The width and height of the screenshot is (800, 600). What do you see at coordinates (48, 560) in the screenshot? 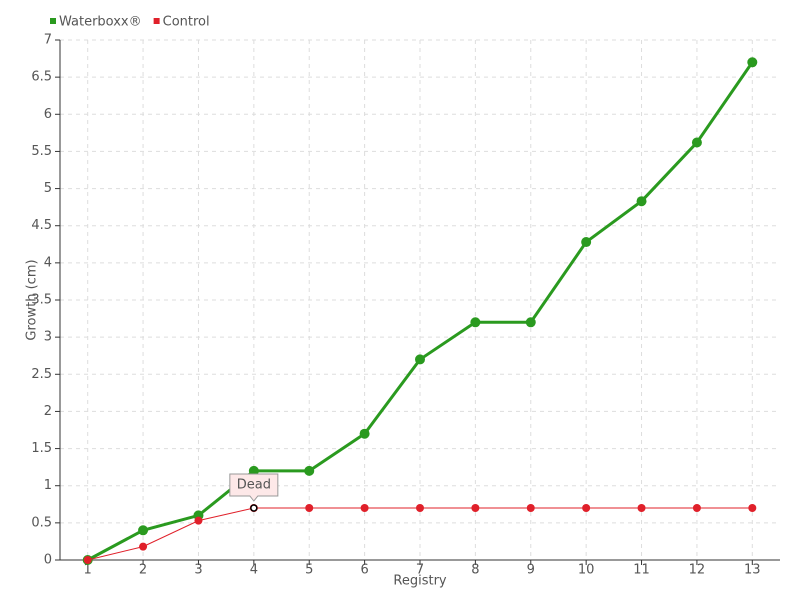
I see `y-tick-label: 0` at bounding box center [48, 560].